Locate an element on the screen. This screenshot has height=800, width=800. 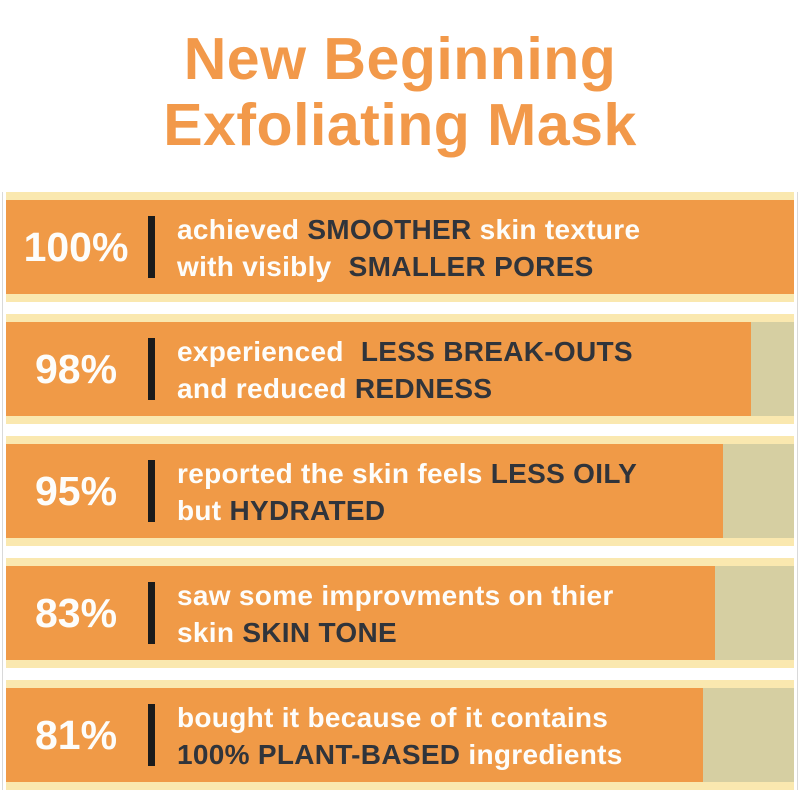
bar-percent-label: 81% is located at coordinates (76, 734).